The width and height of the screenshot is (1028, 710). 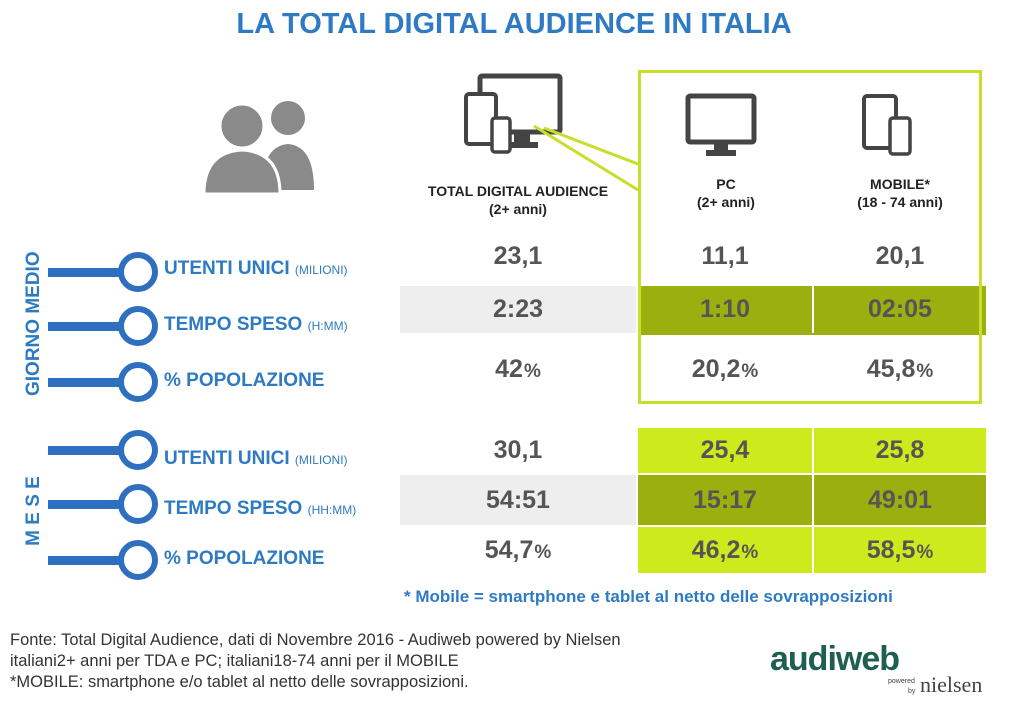 What do you see at coordinates (518, 200) in the screenshot?
I see `column-header-tda: TOTAL DIGITAL AUDIENCE (2+ anni)` at bounding box center [518, 200].